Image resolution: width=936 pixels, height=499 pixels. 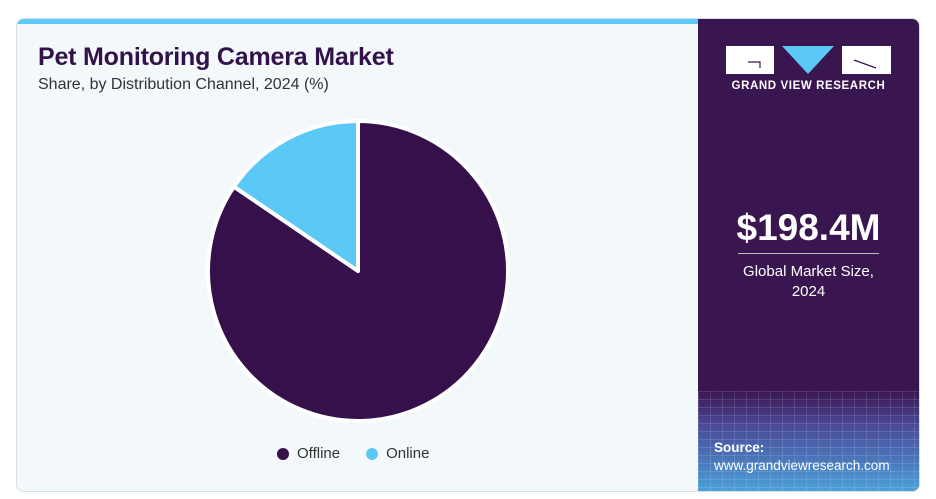 What do you see at coordinates (372, 453) in the screenshot?
I see `legend-swatch-online` at bounding box center [372, 453].